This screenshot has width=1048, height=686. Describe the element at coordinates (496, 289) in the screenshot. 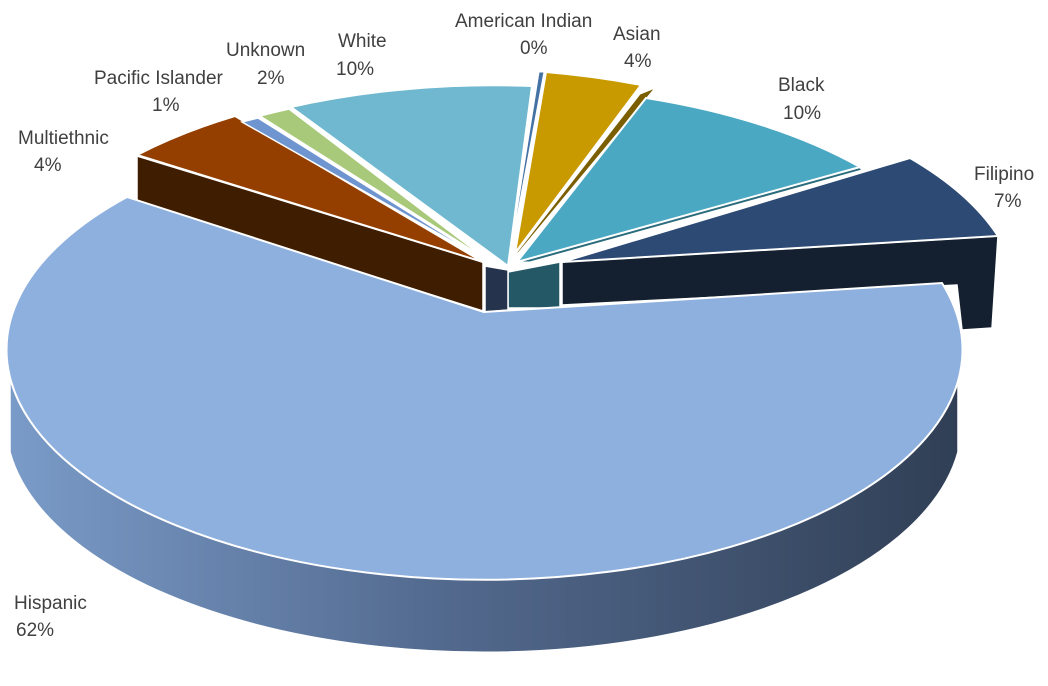

I see `center-side` at that location.